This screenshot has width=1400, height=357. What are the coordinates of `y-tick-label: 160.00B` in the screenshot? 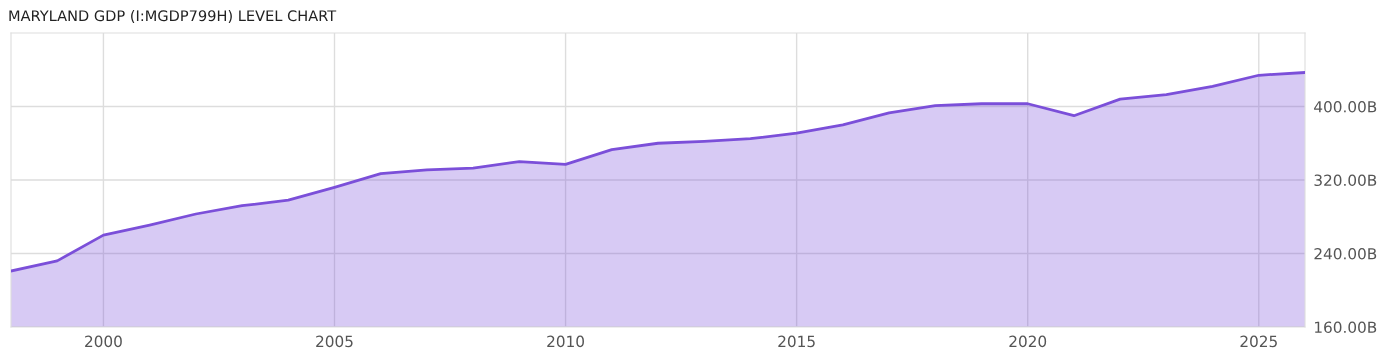 It's located at (1346, 327).